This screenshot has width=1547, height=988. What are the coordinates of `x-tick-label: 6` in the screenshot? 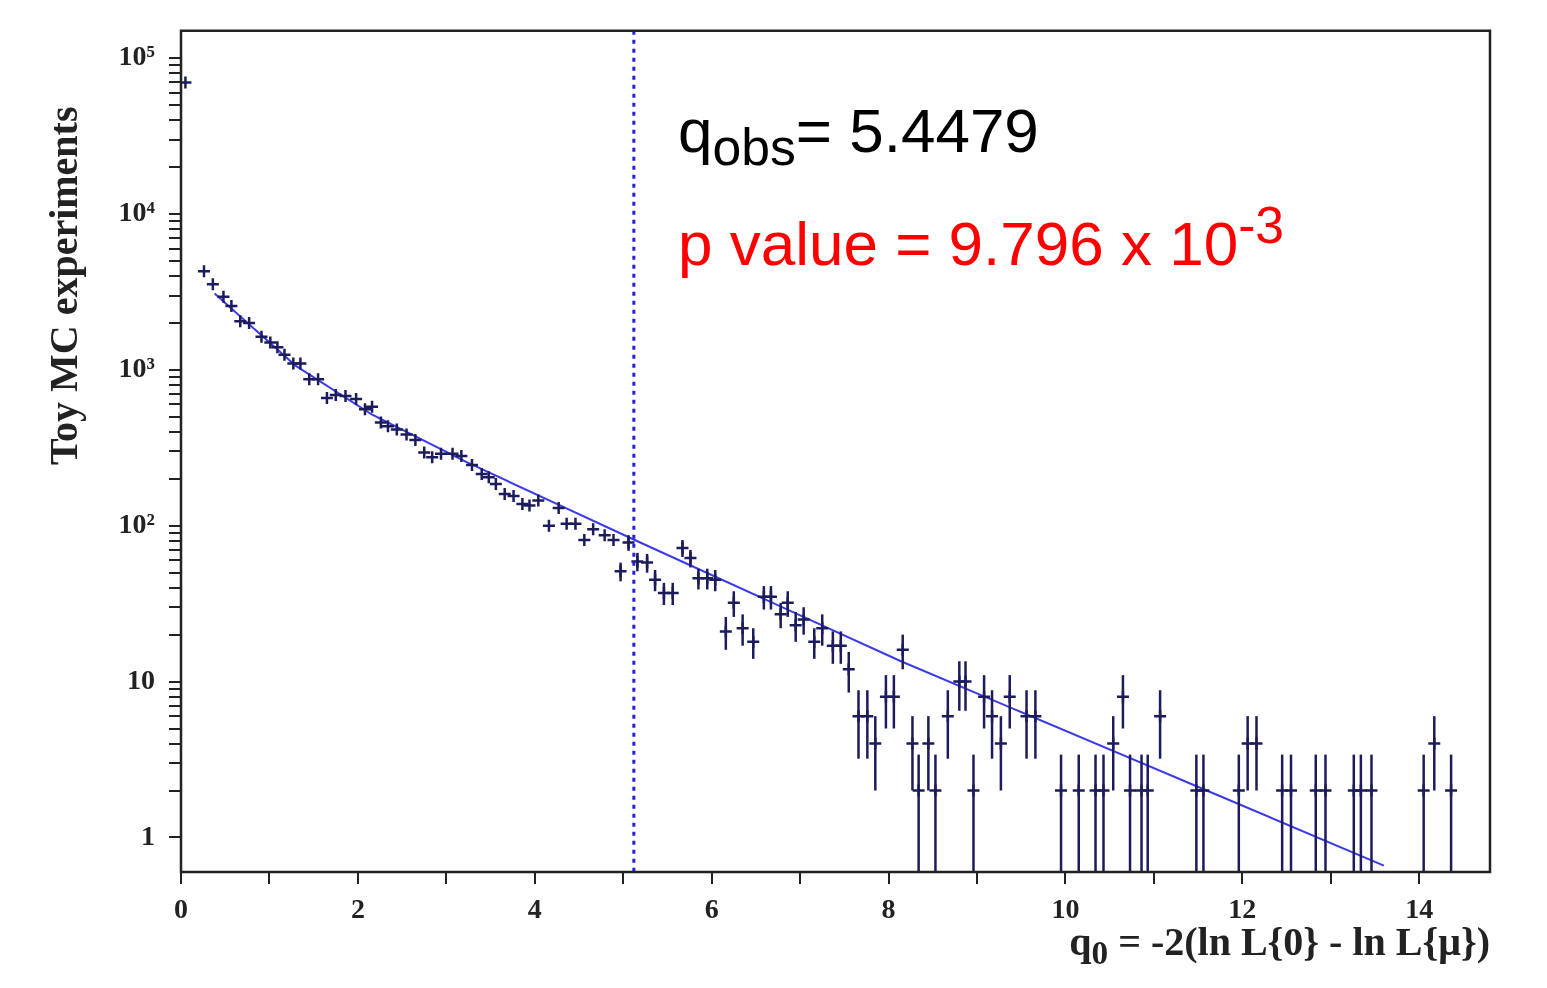 It's located at (711, 909).